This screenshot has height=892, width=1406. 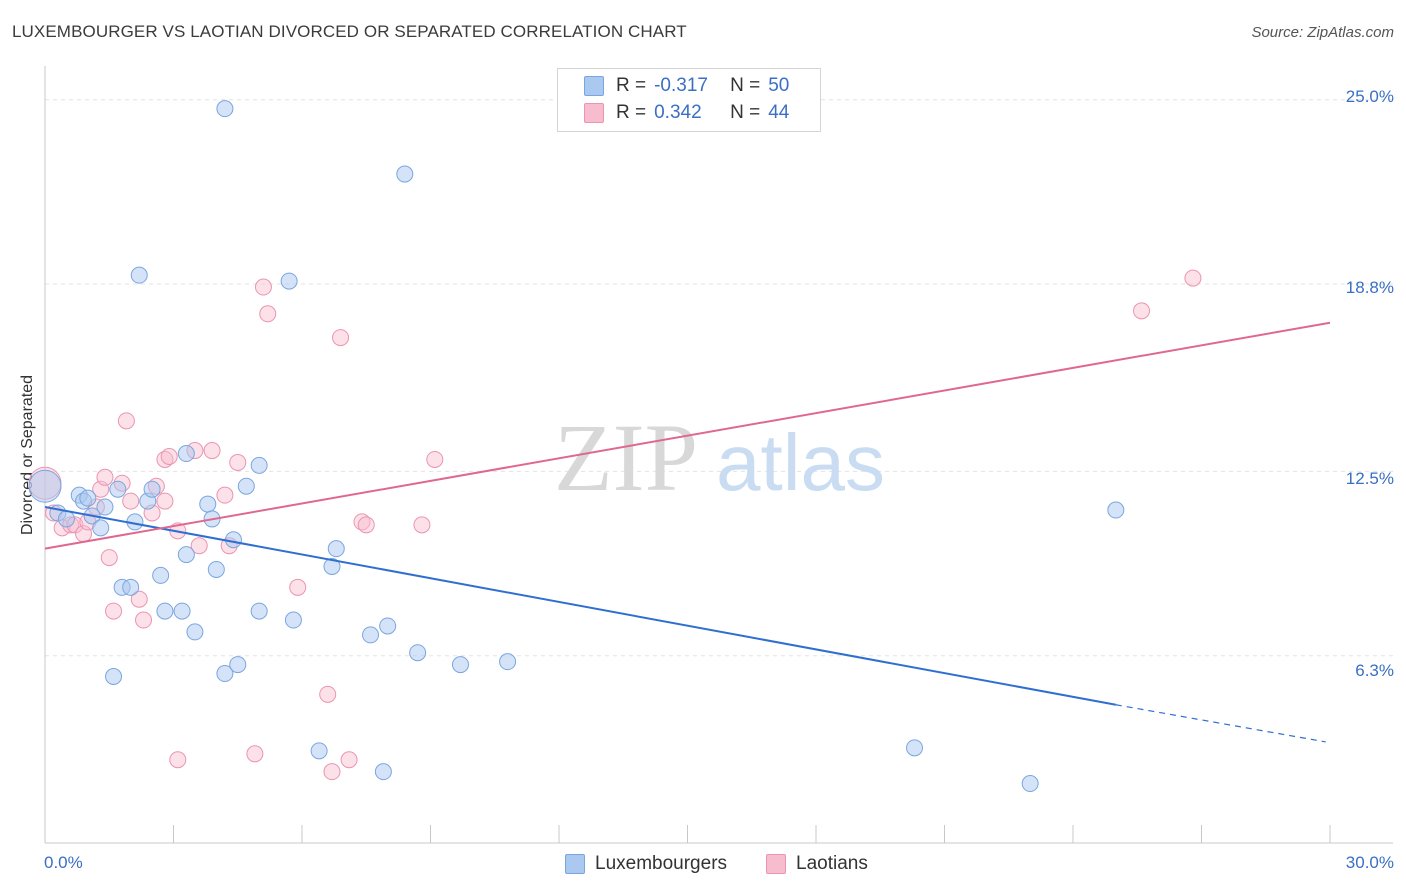 What do you see at coordinates (575, 864) in the screenshot?
I see `bottom-legend-swatch-luxembourgers` at bounding box center [575, 864].